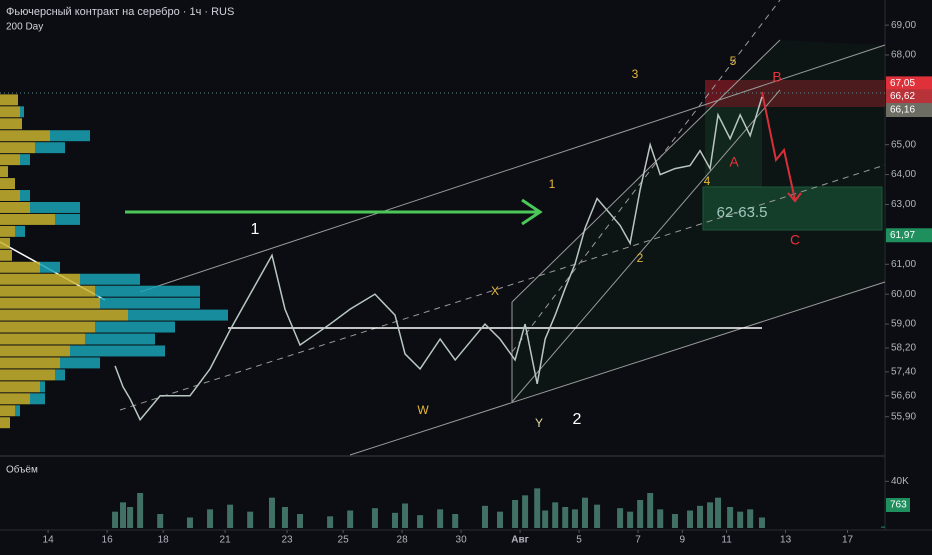 The width and height of the screenshot is (932, 555). Describe the element at coordinates (638, 540) in the screenshot. I see `x-tick-label: 7` at that location.